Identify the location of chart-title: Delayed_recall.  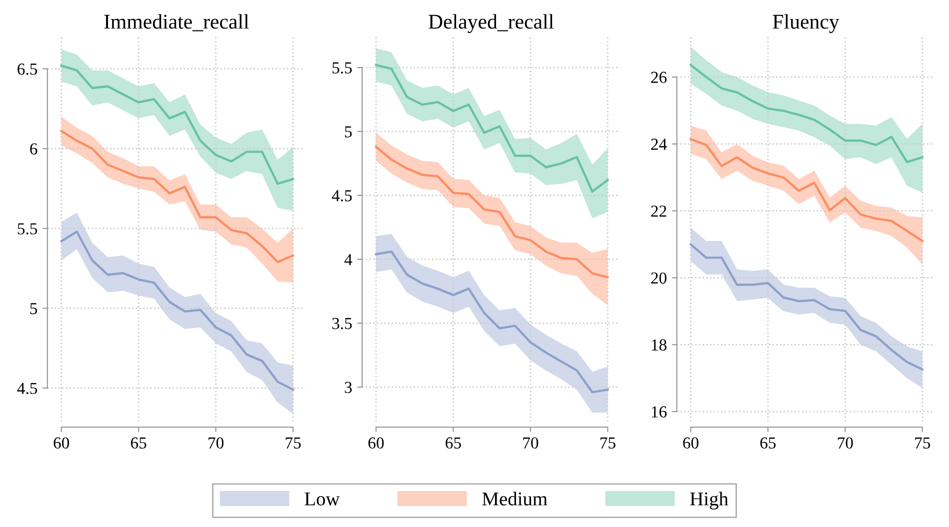
(491, 24).